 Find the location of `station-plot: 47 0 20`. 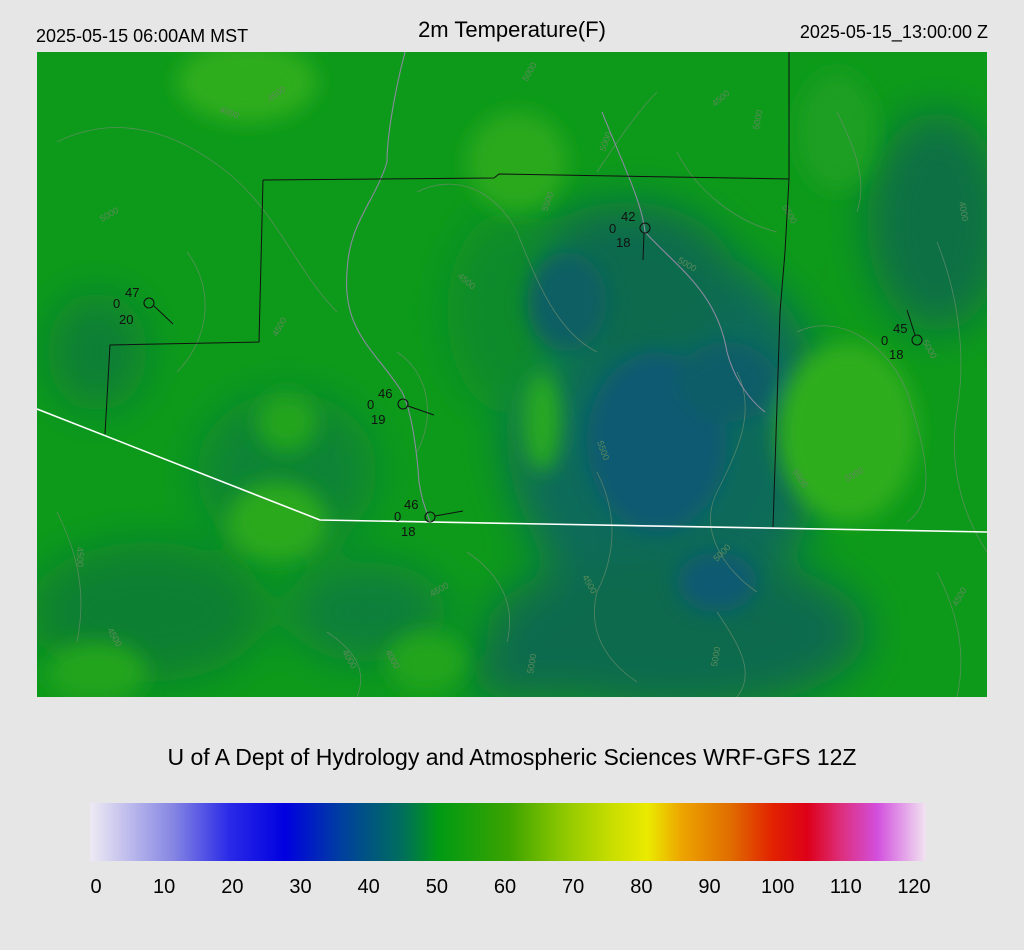

station-plot: 47 0 20 is located at coordinates (143, 306).